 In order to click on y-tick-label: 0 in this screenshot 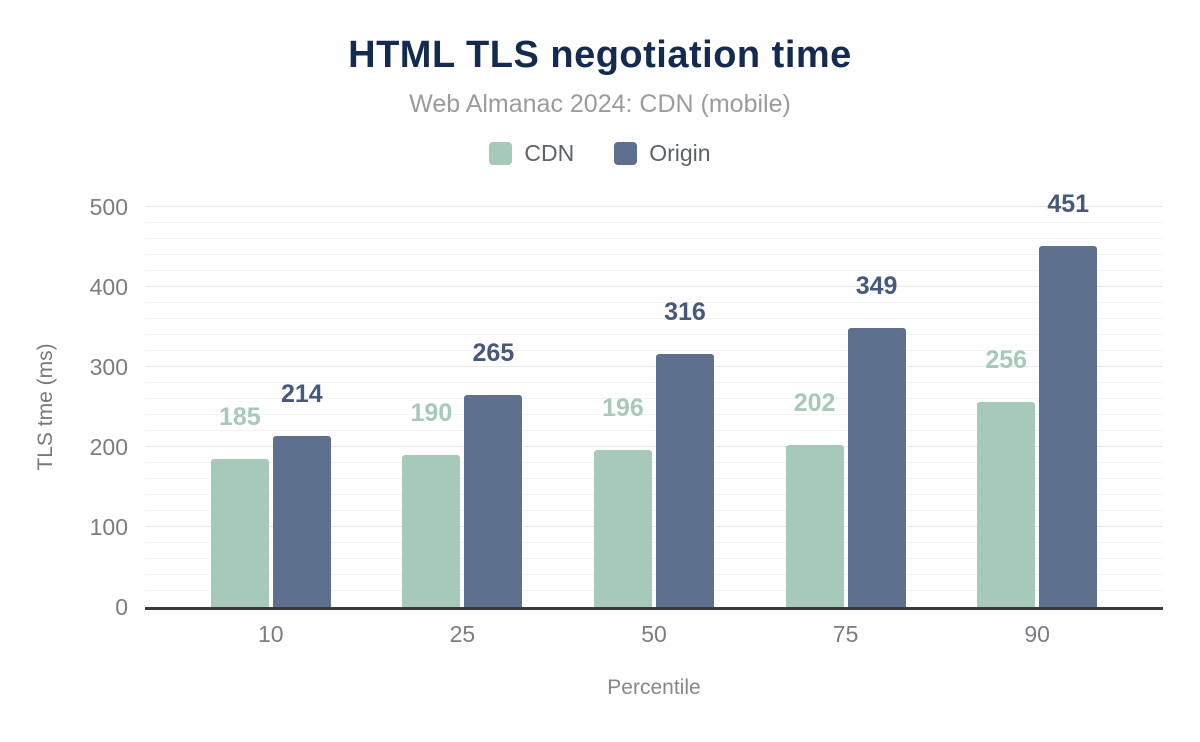, I will do `click(121, 607)`.